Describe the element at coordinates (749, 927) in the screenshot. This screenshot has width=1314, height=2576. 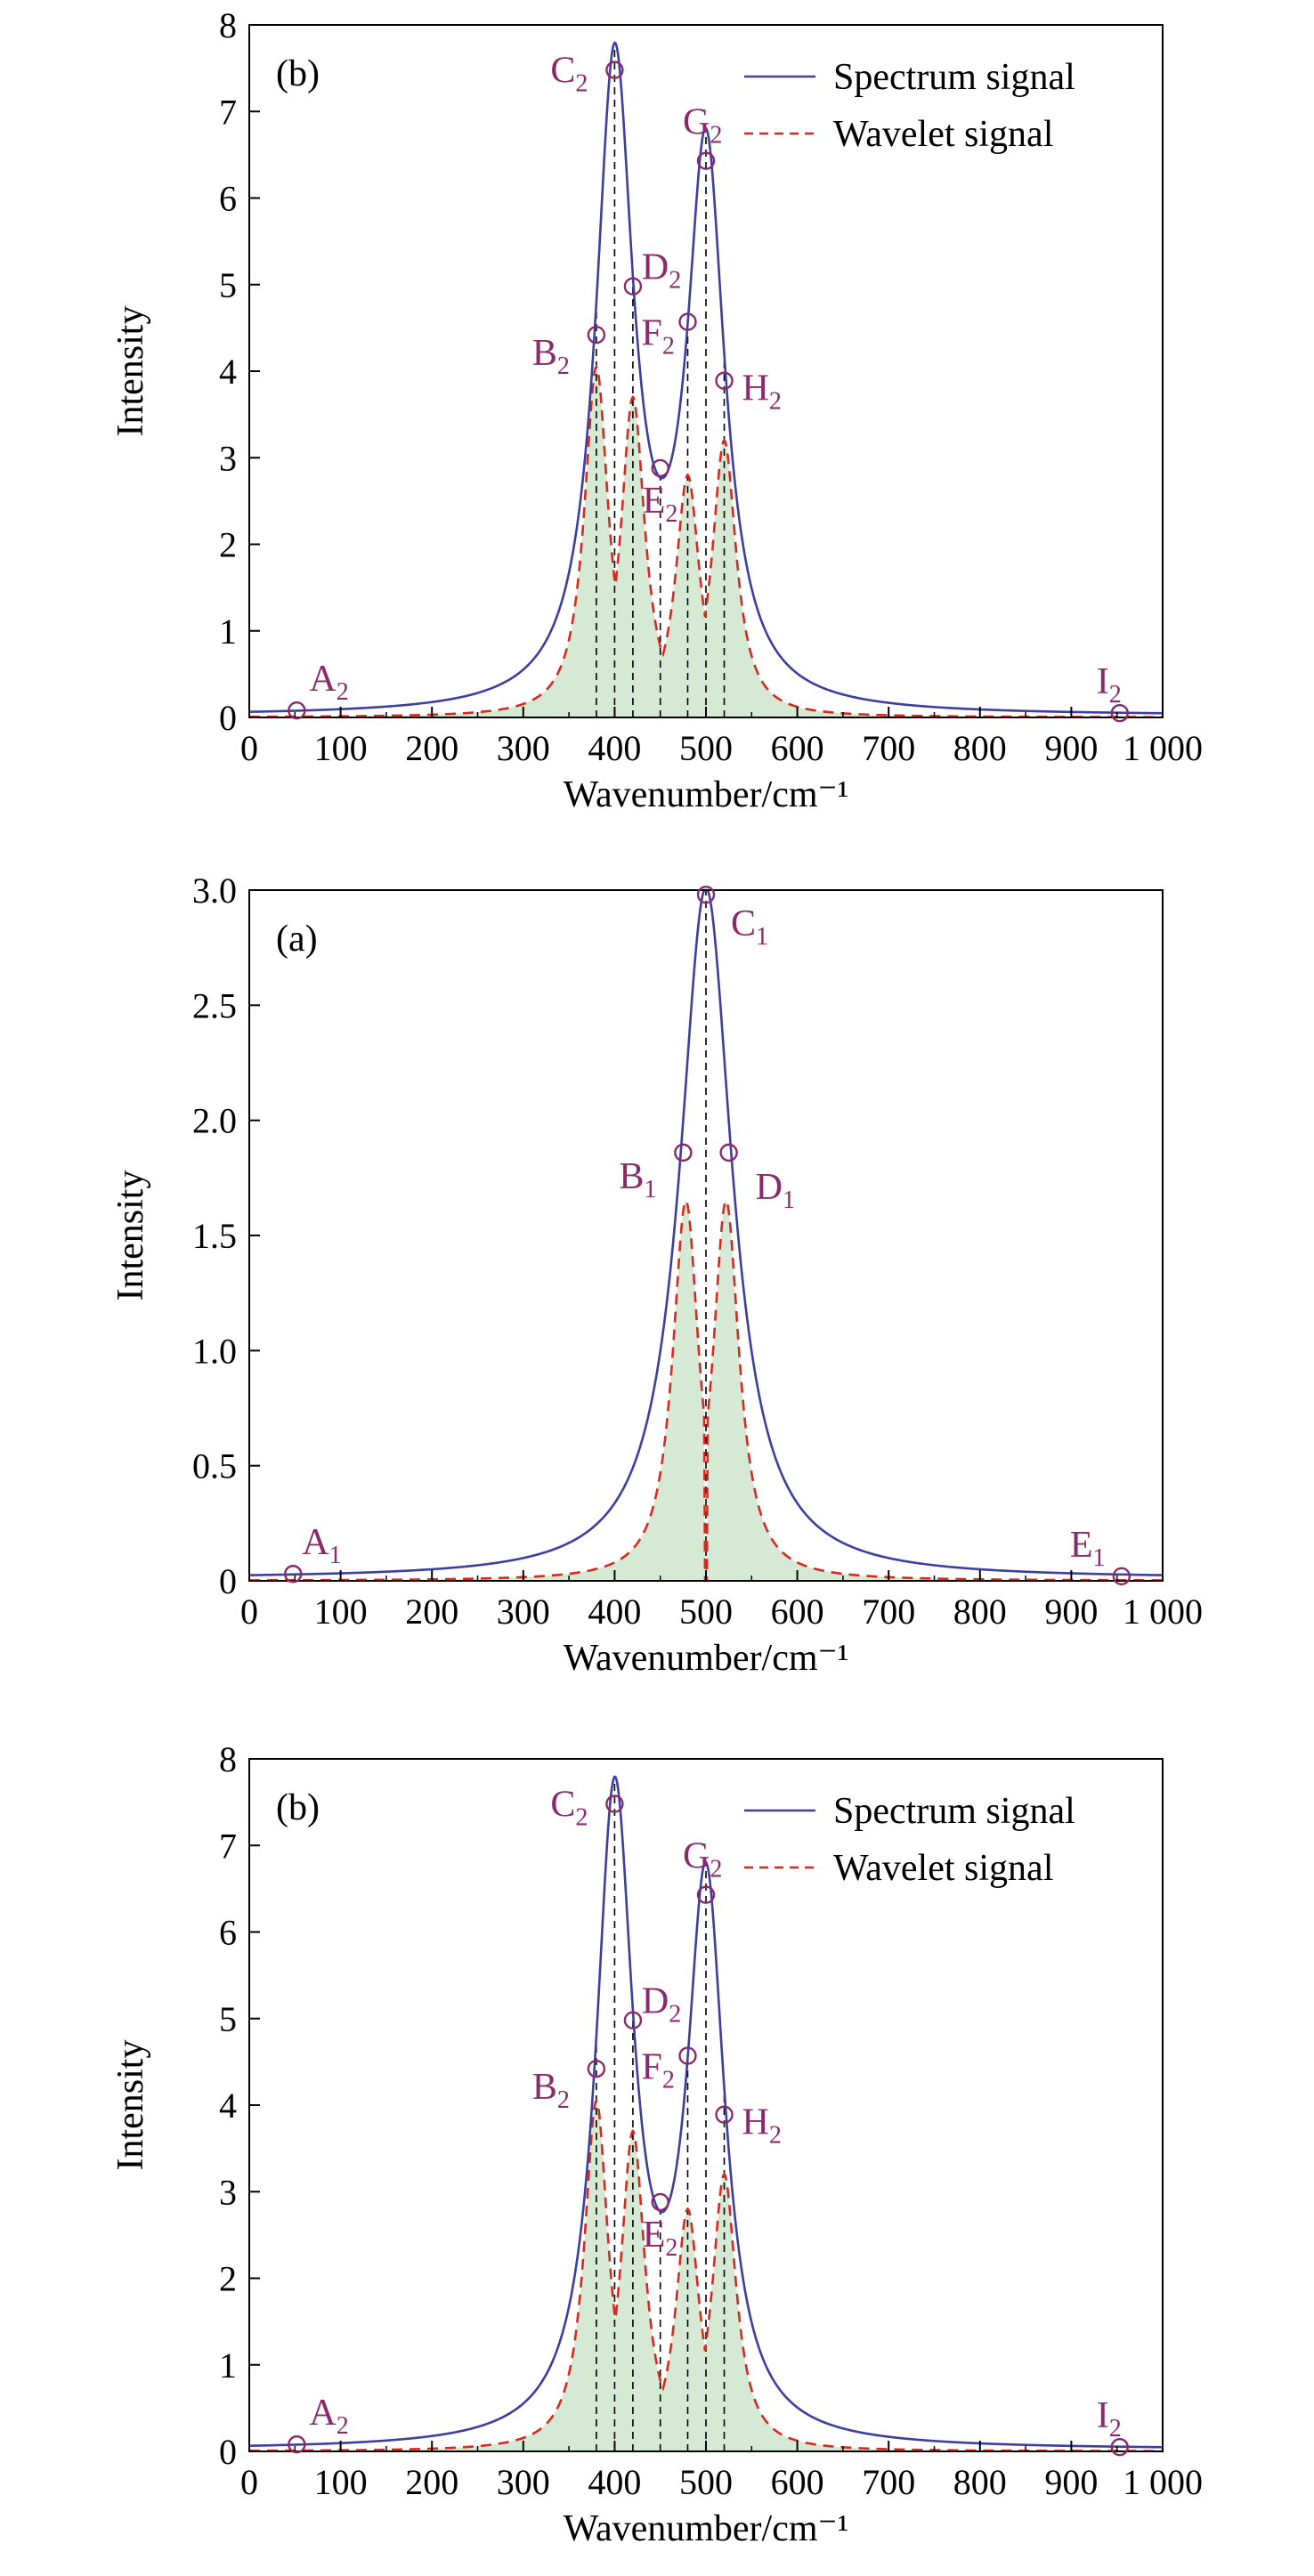
I see `point-label: C1` at that location.